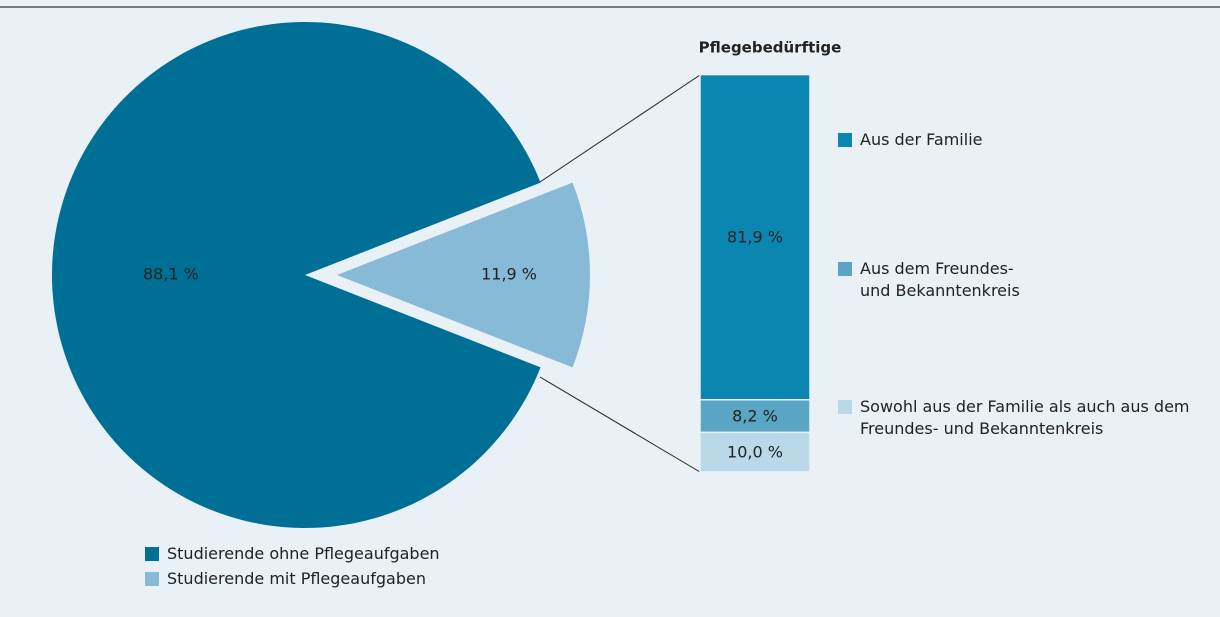  I want to click on legend-label: Studierende ohne Pflegeaufgaben, so click(303, 553).